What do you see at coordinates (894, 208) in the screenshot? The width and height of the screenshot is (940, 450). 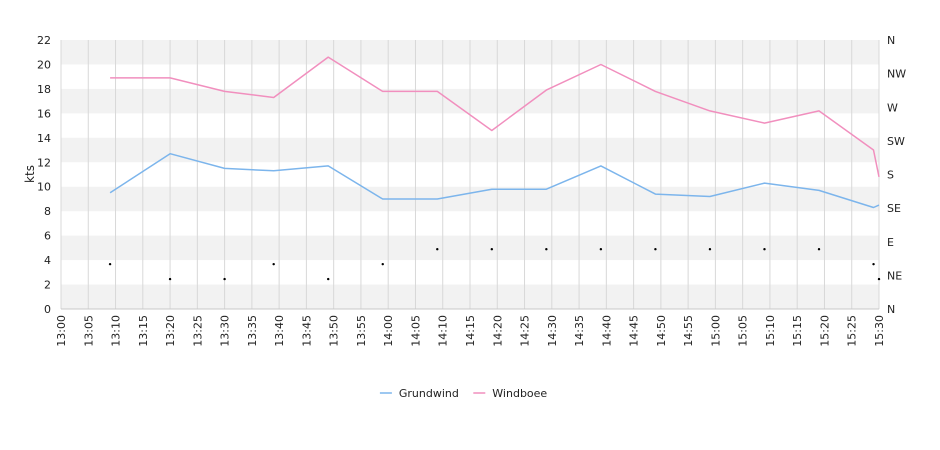 I see `right-tick-label: SE` at bounding box center [894, 208].